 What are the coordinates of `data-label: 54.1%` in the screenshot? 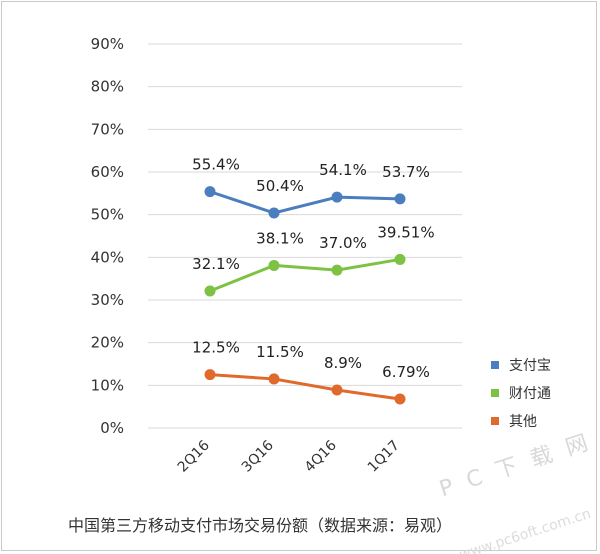 It's located at (343, 170).